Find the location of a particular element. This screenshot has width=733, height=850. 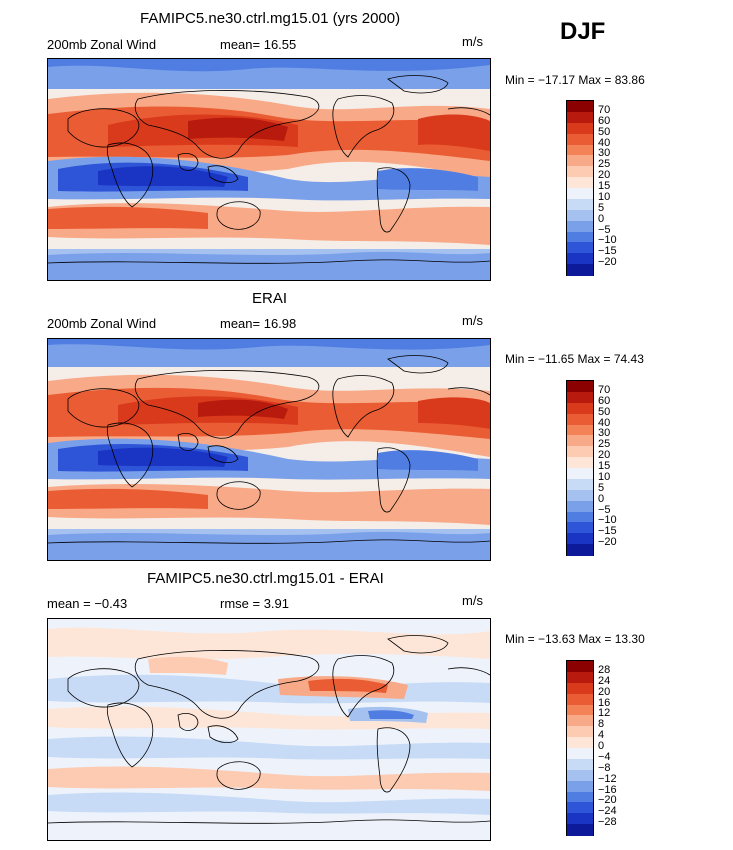

colorbar-tick-label: −24 is located at coordinates (607, 811).